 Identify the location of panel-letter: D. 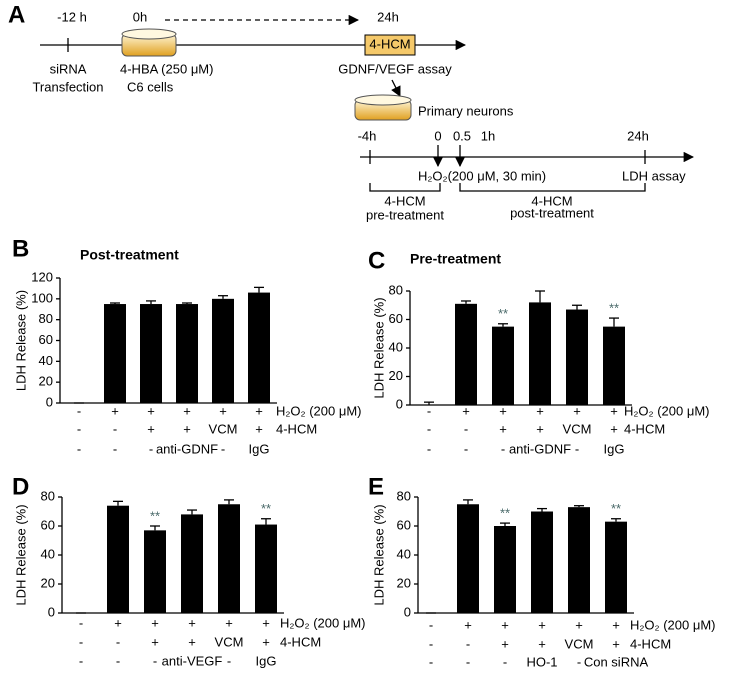
(20, 486).